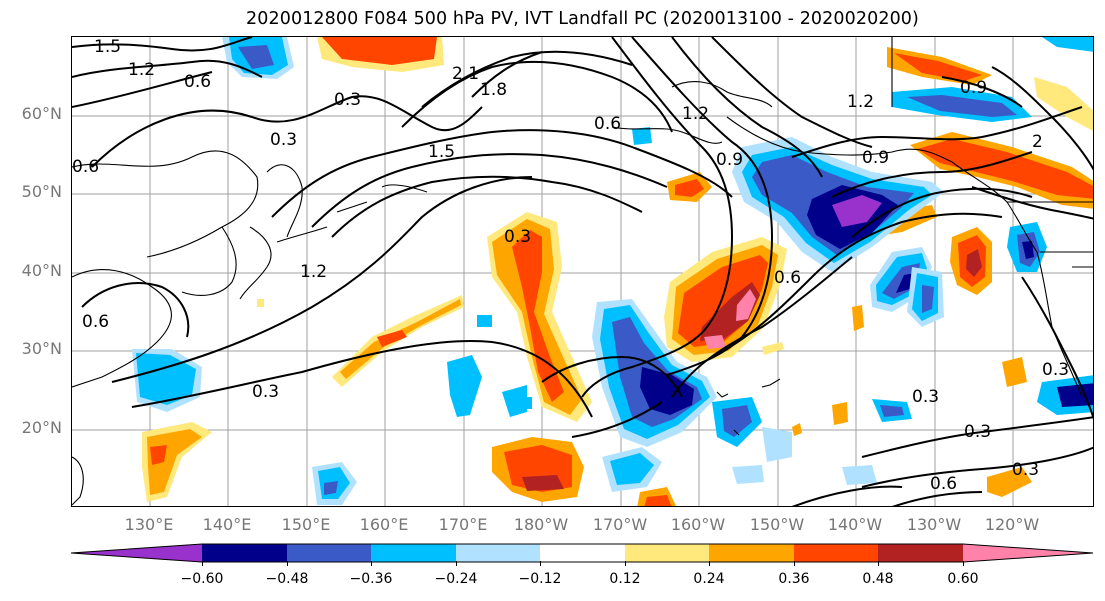  I want to click on contour-label: 2.1, so click(465, 74).